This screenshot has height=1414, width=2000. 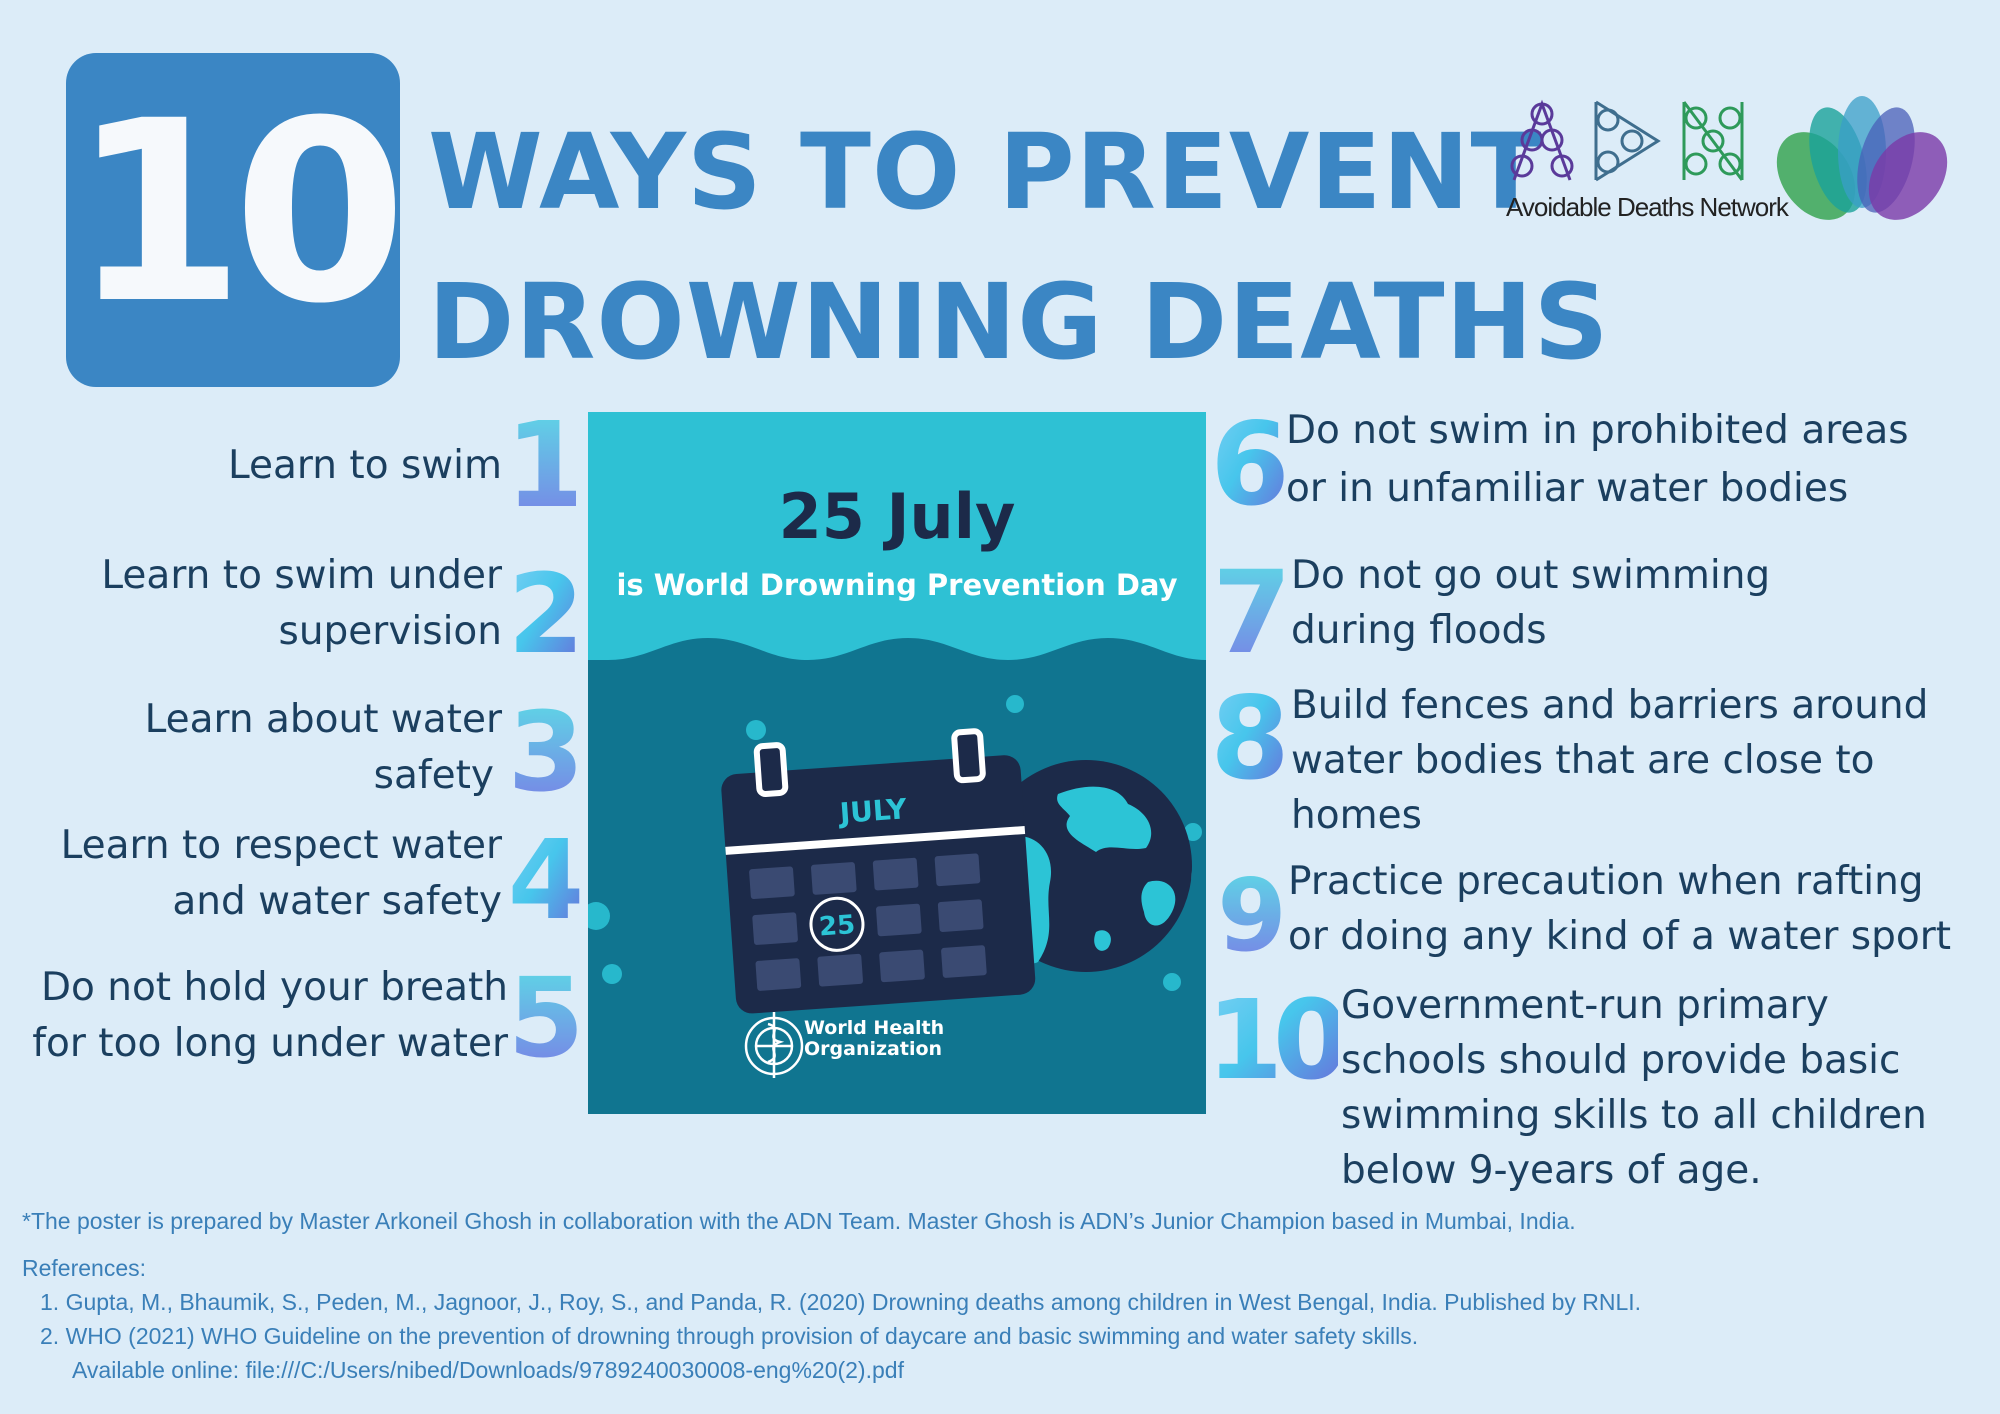 What do you see at coordinates (837, 926) in the screenshot?
I see `svg-text: 25` at bounding box center [837, 926].